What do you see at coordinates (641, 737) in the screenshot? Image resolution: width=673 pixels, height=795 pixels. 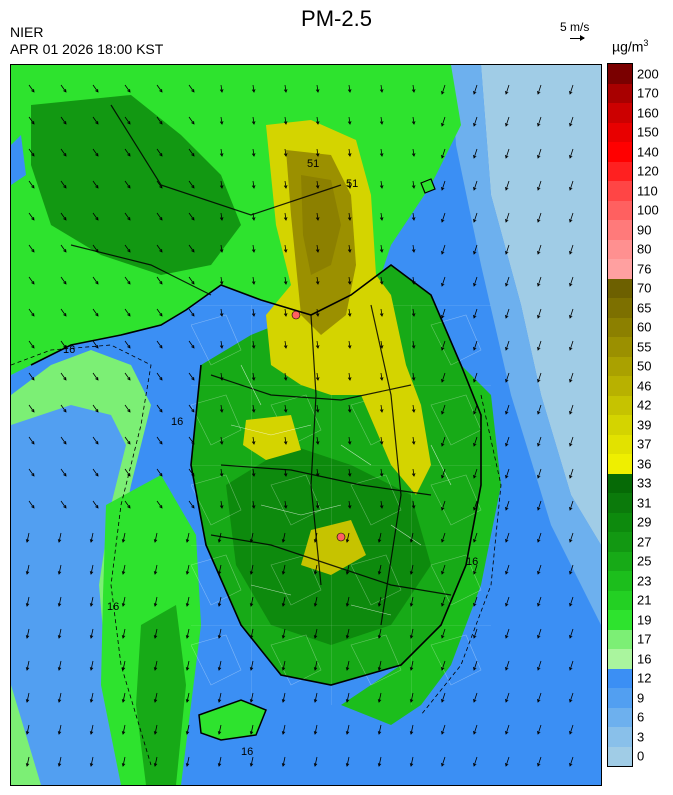 I see `legend-label: 3` at bounding box center [641, 737].